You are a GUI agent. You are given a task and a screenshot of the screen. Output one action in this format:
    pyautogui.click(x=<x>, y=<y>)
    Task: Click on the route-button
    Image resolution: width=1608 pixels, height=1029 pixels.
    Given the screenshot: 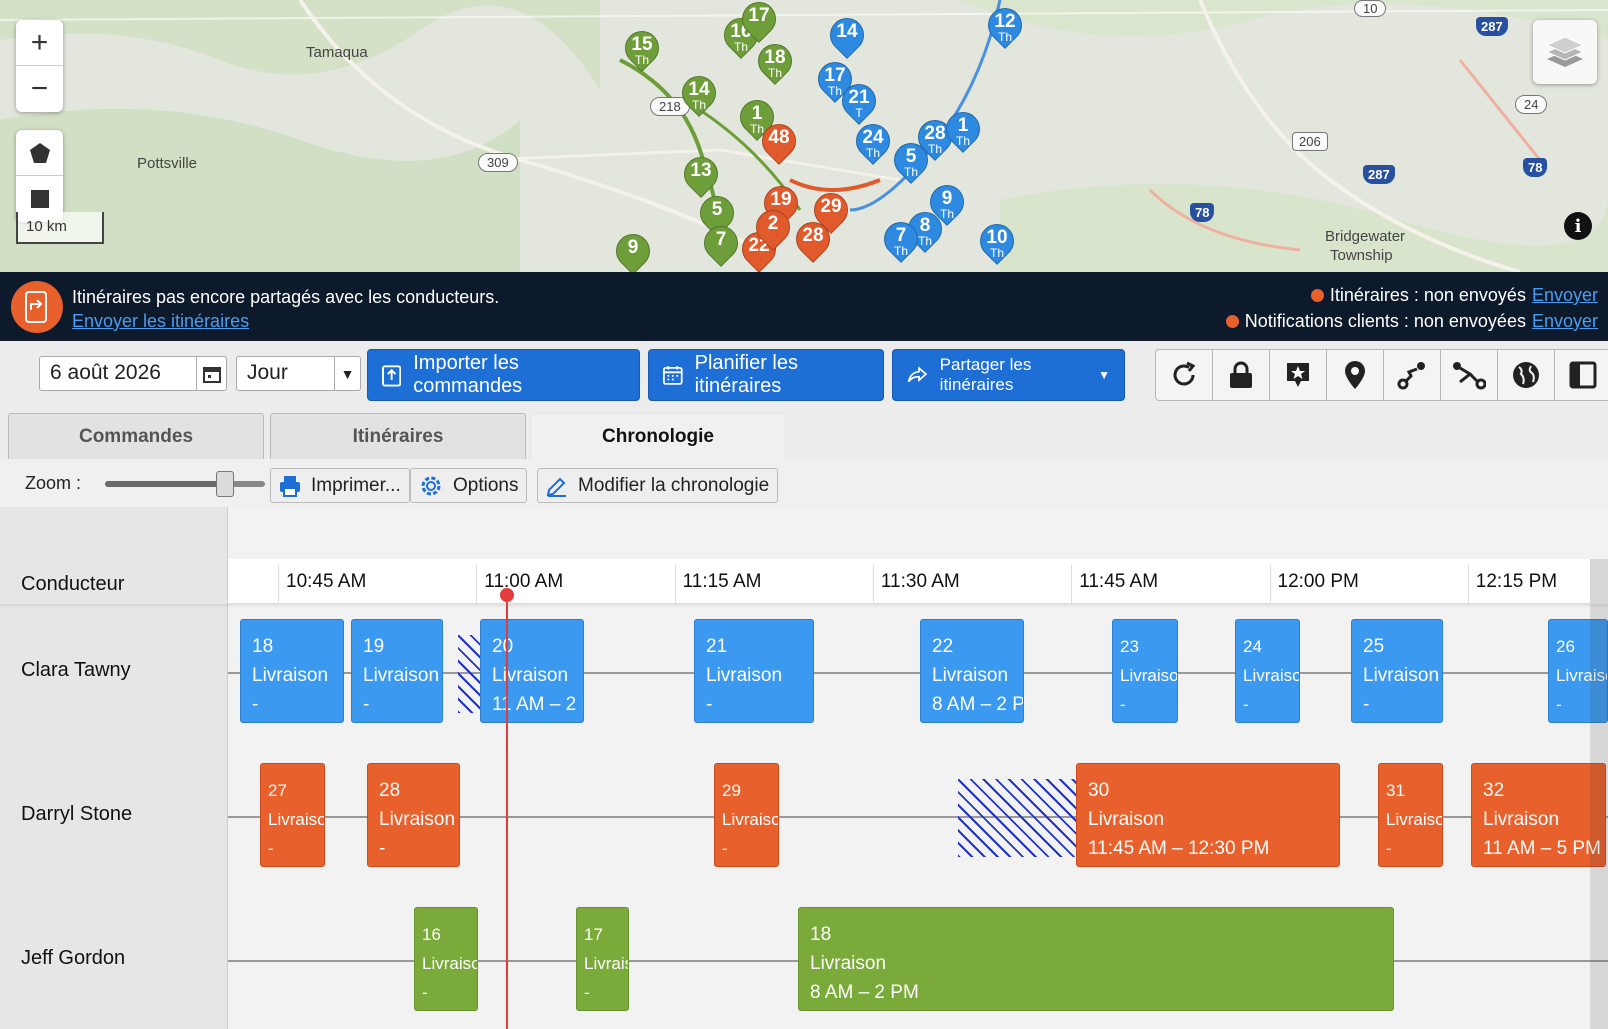 What is the action you would take?
    pyautogui.click(x=1412, y=375)
    